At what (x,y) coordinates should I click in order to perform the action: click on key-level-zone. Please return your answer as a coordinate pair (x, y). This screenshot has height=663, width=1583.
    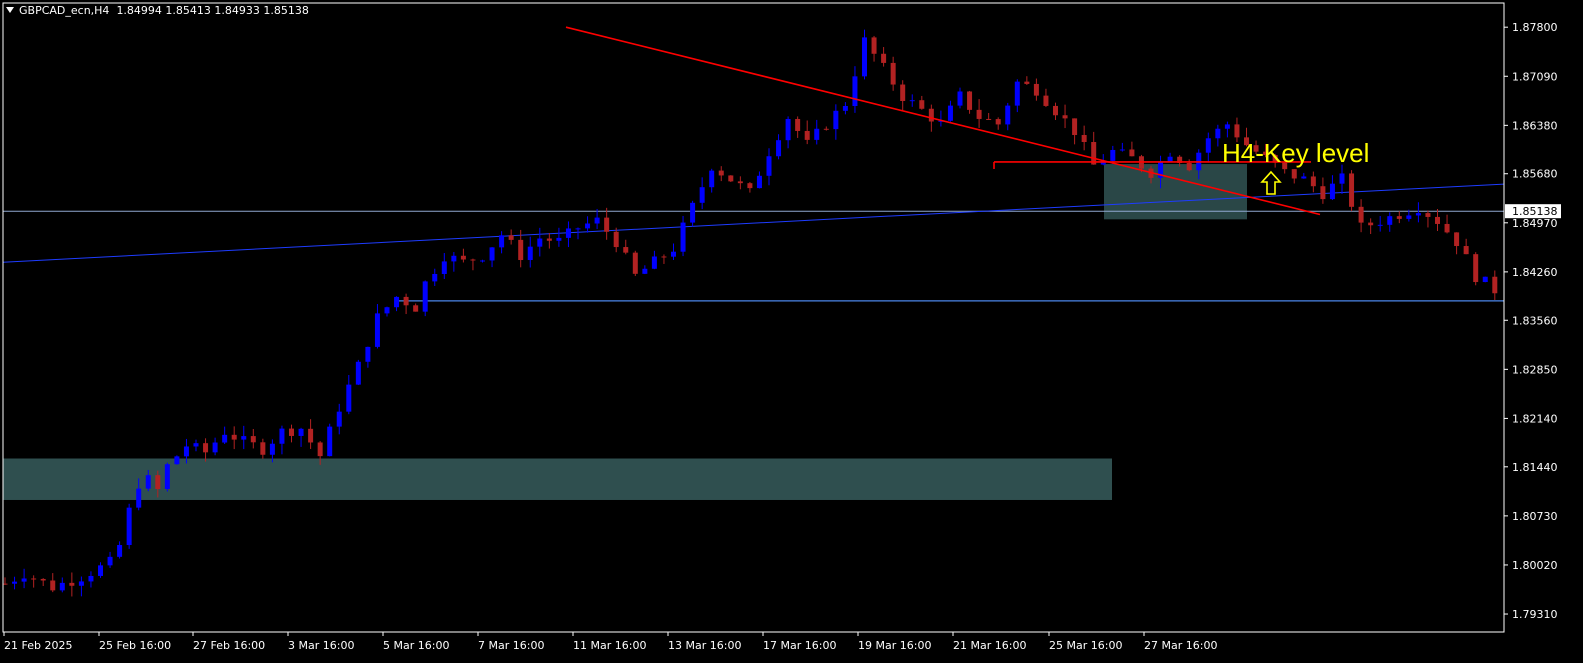
    Looking at the image, I should click on (1175, 192).